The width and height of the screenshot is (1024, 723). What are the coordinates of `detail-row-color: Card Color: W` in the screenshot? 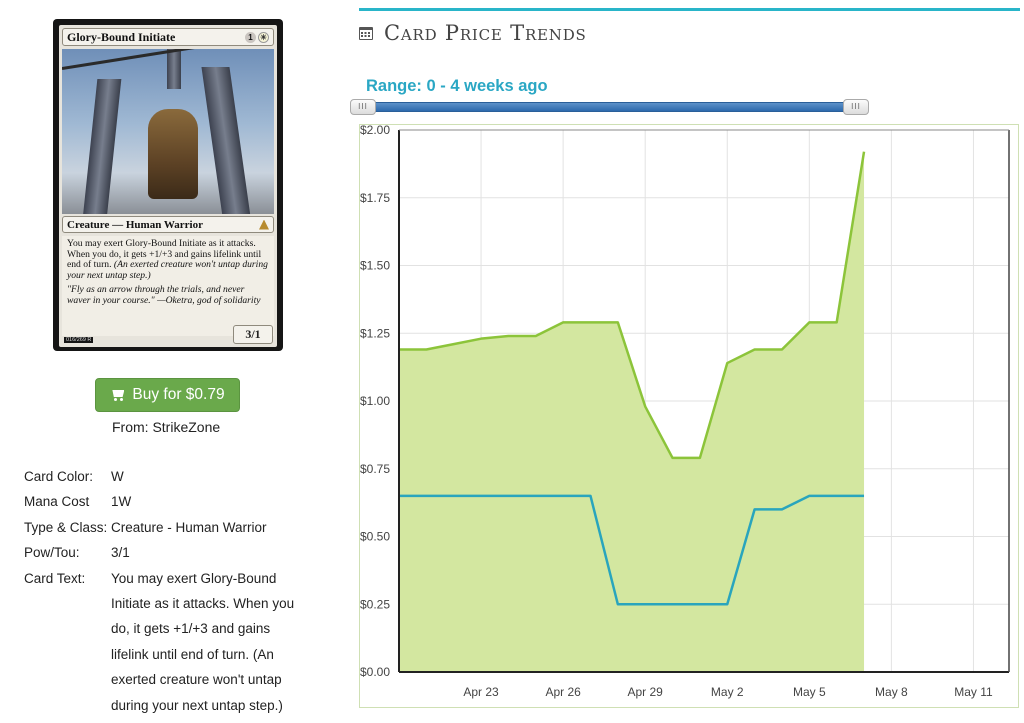 It's located at (162, 476).